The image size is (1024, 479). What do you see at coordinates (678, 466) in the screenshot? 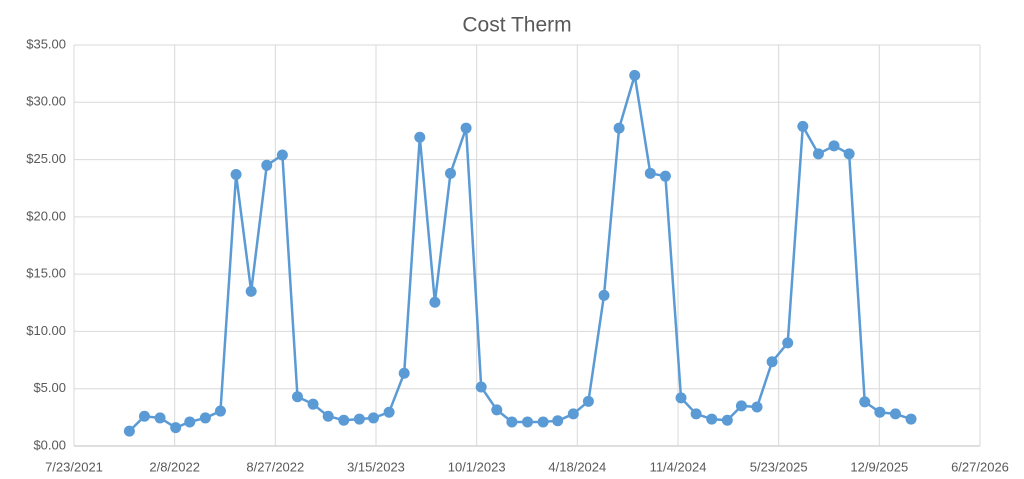
I see `x-tick-label: 11/4/2024` at bounding box center [678, 466].